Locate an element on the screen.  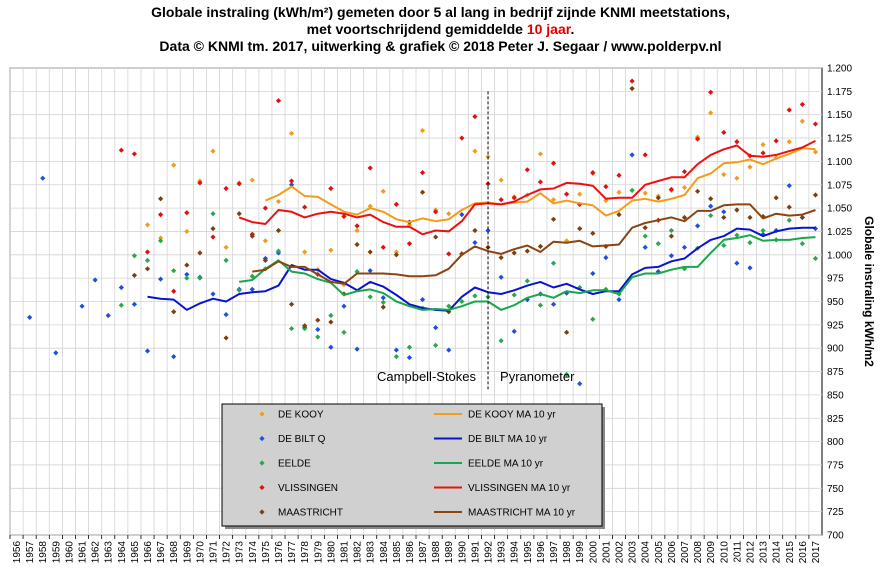
y-tick-label: 1.050 is located at coordinates (839, 209).